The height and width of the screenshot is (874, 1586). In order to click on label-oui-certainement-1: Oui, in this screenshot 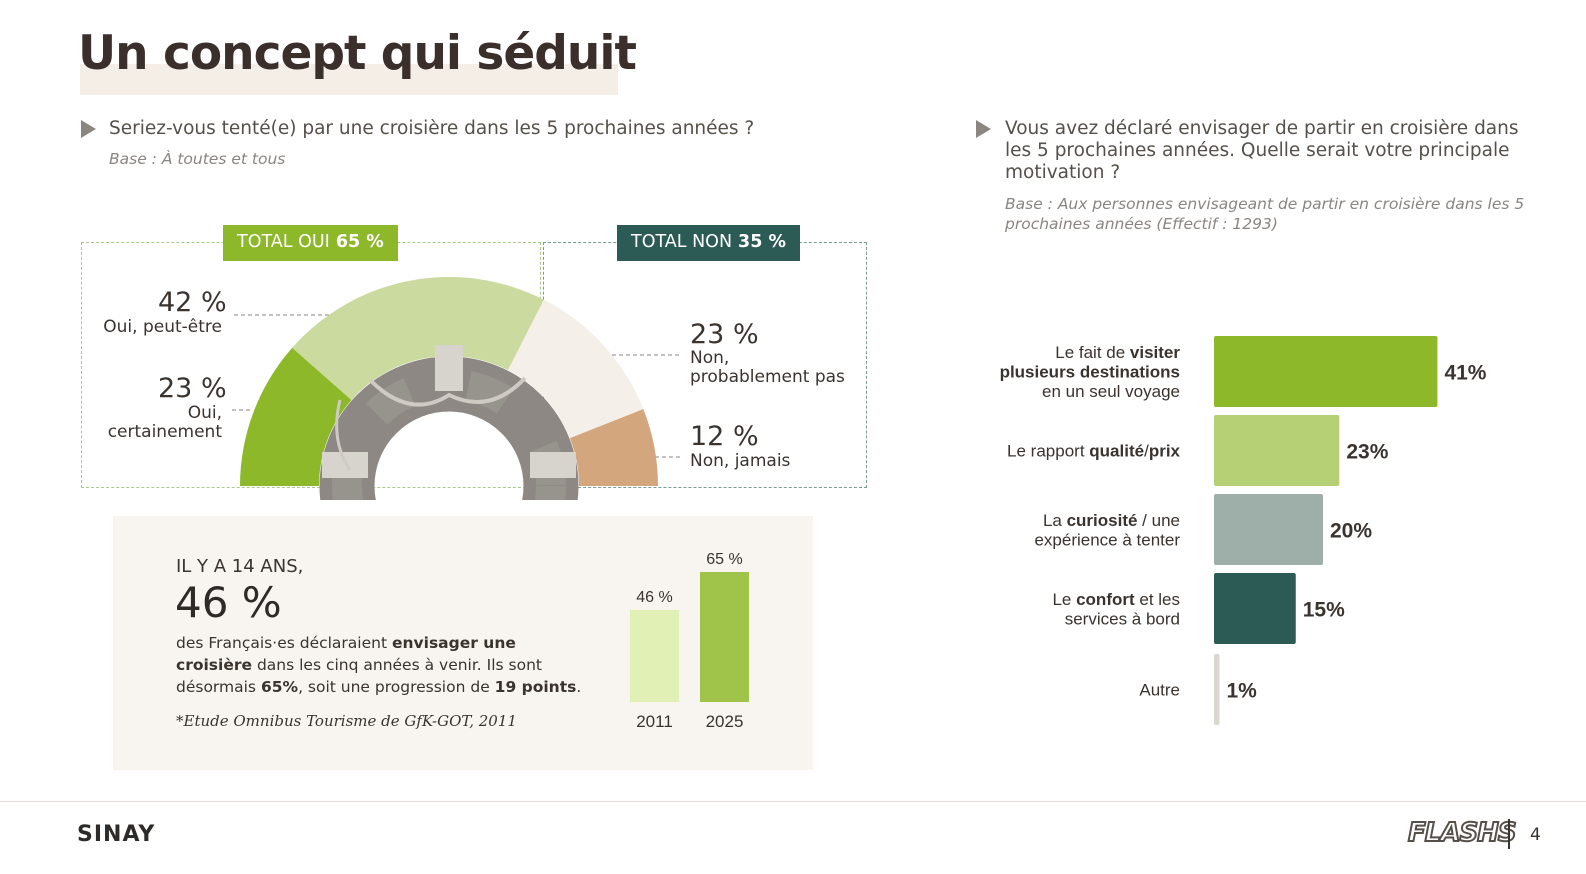, I will do `click(204, 413)`.